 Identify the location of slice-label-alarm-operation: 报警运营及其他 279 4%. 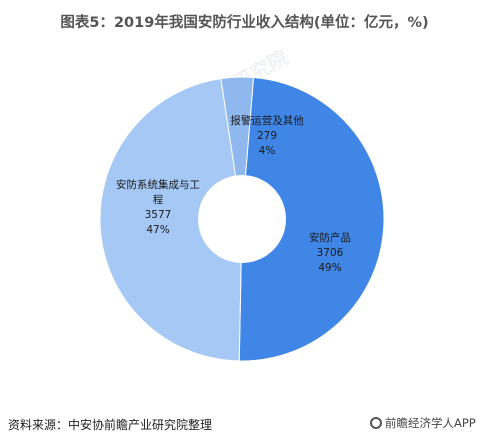
(267, 135).